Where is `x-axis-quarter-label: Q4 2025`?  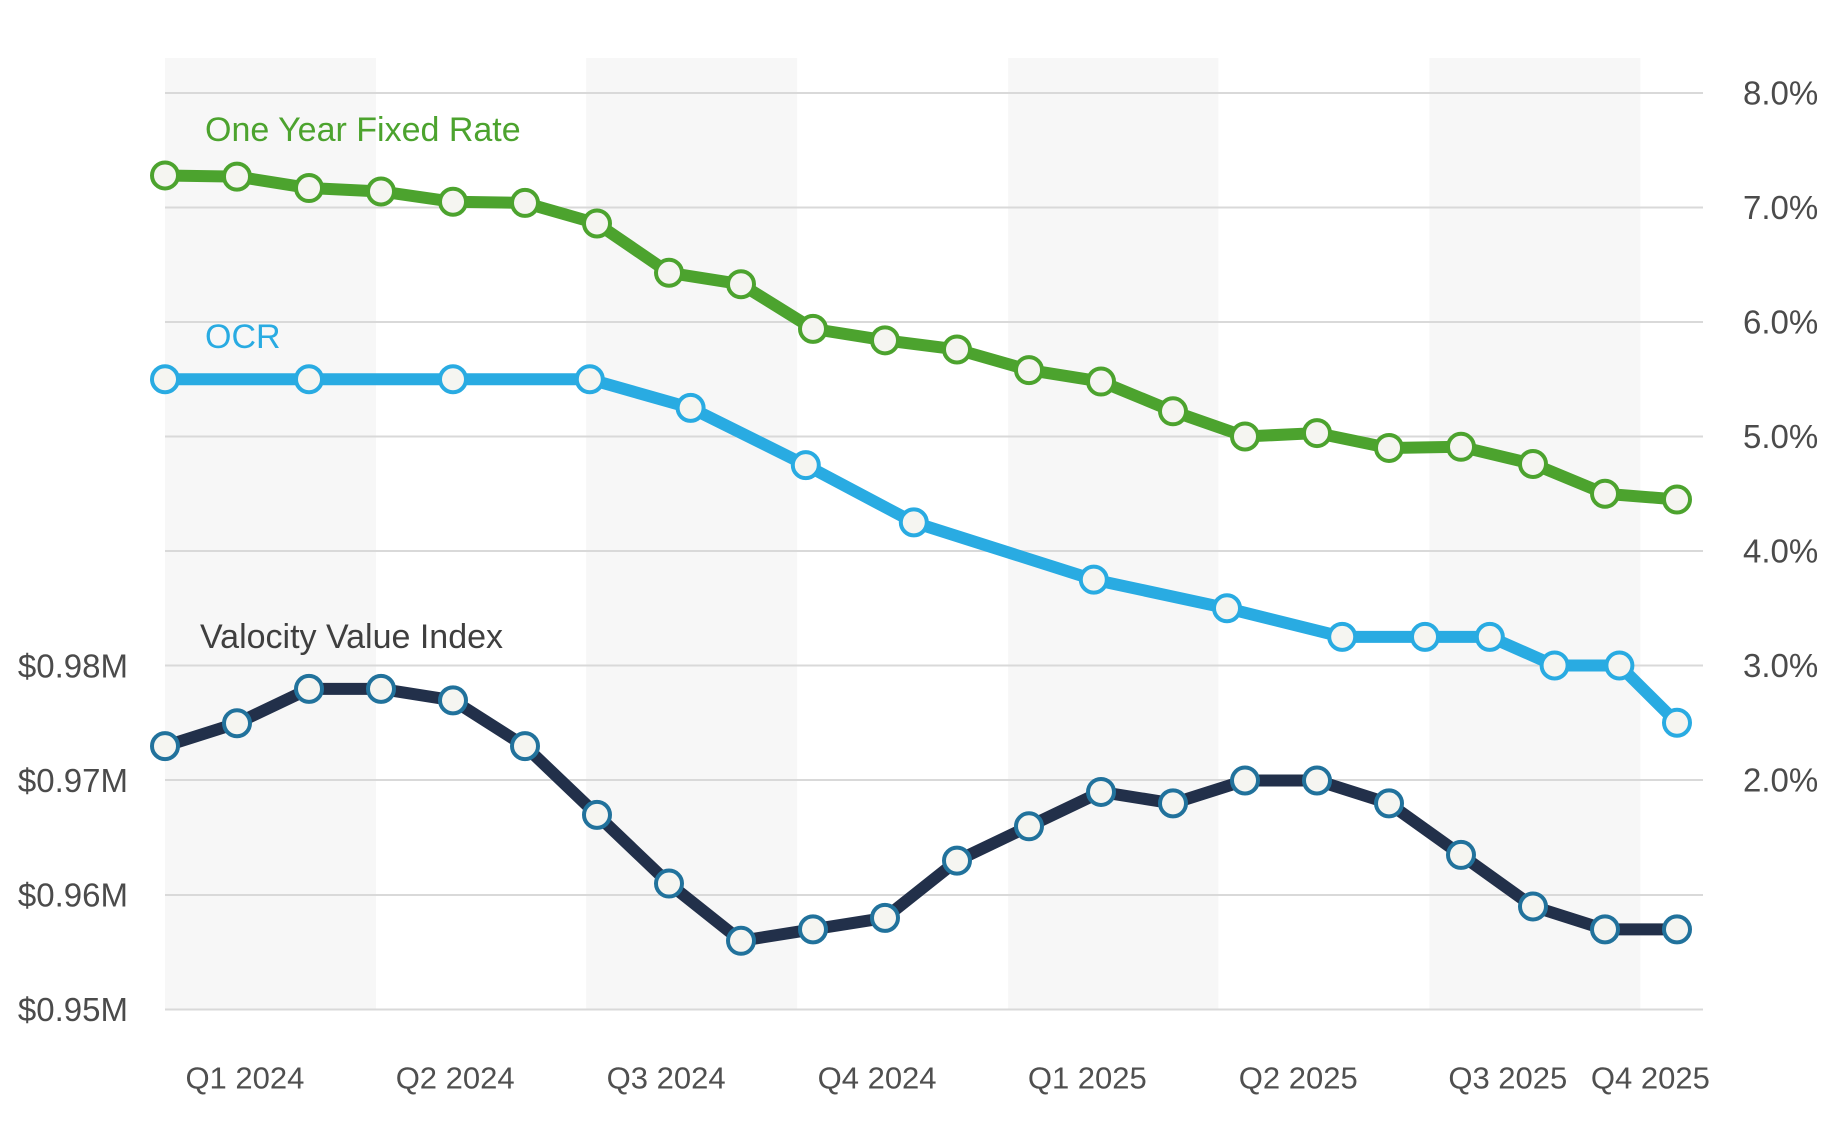
x-axis-quarter-label: Q4 2025 is located at coordinates (1650, 1078).